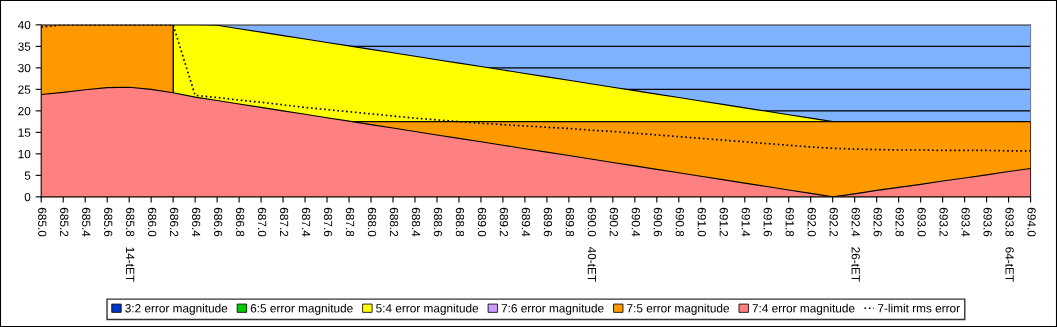 The height and width of the screenshot is (327, 1057). What do you see at coordinates (438, 222) in the screenshot?
I see `x-tick-label: 688.6` at bounding box center [438, 222].